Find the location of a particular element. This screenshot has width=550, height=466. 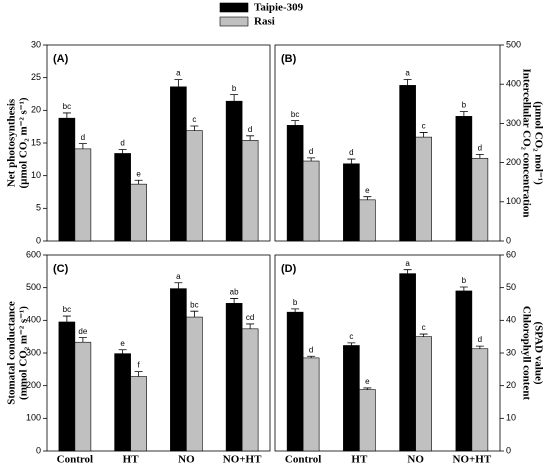

y-tick-label: 10 is located at coordinates (36, 175).